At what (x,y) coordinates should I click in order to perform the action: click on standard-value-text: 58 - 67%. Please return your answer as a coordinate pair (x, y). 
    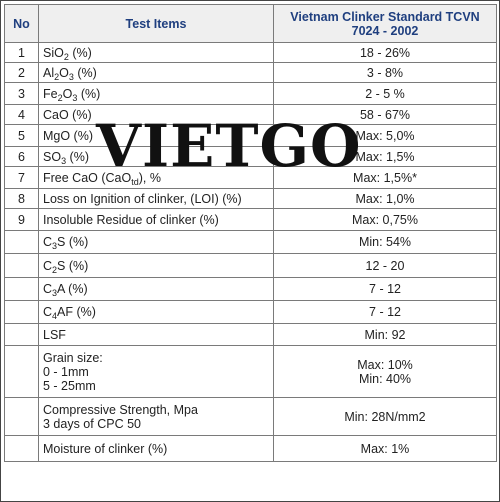
    Looking at the image, I should click on (385, 114).